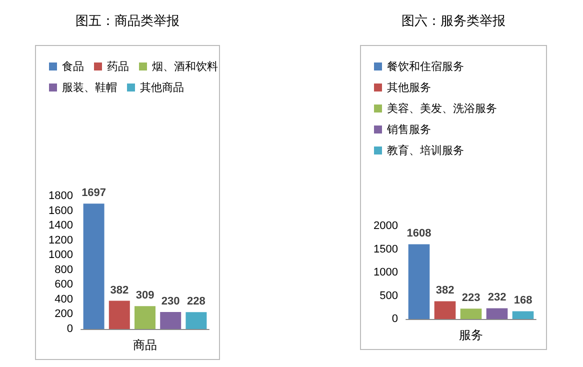 Image resolution: width=583 pixels, height=367 pixels. What do you see at coordinates (453, 21) in the screenshot?
I see `chart-title: 图六：服务类举报` at bounding box center [453, 21].